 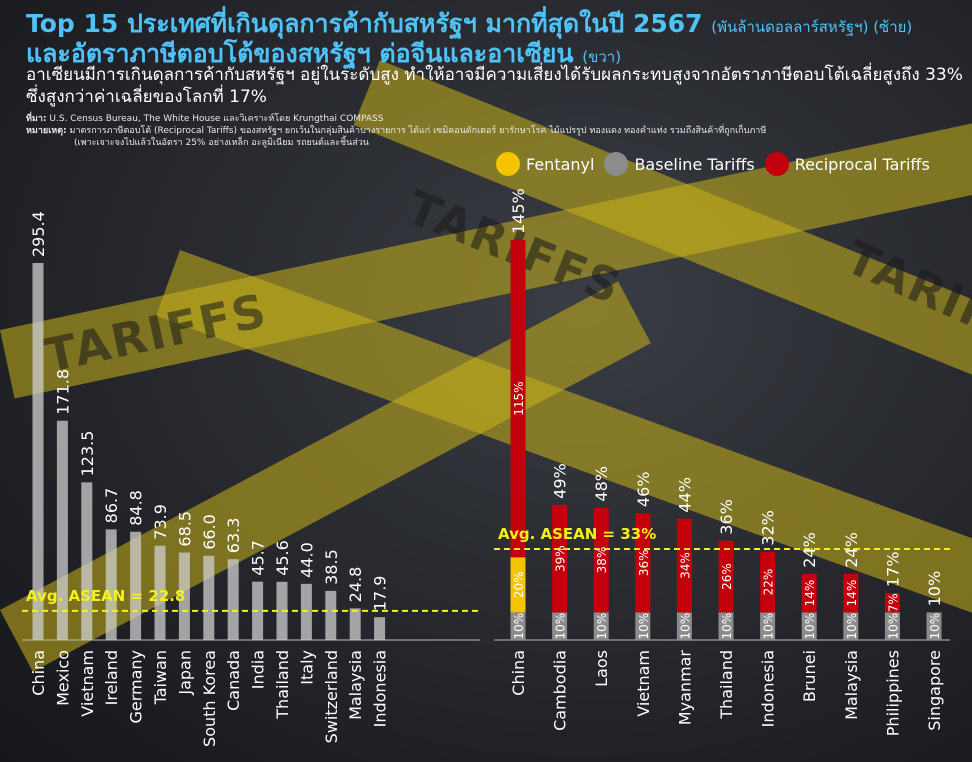 What do you see at coordinates (136, 585) in the screenshot?
I see `surplus-bar-germany` at bounding box center [136, 585].